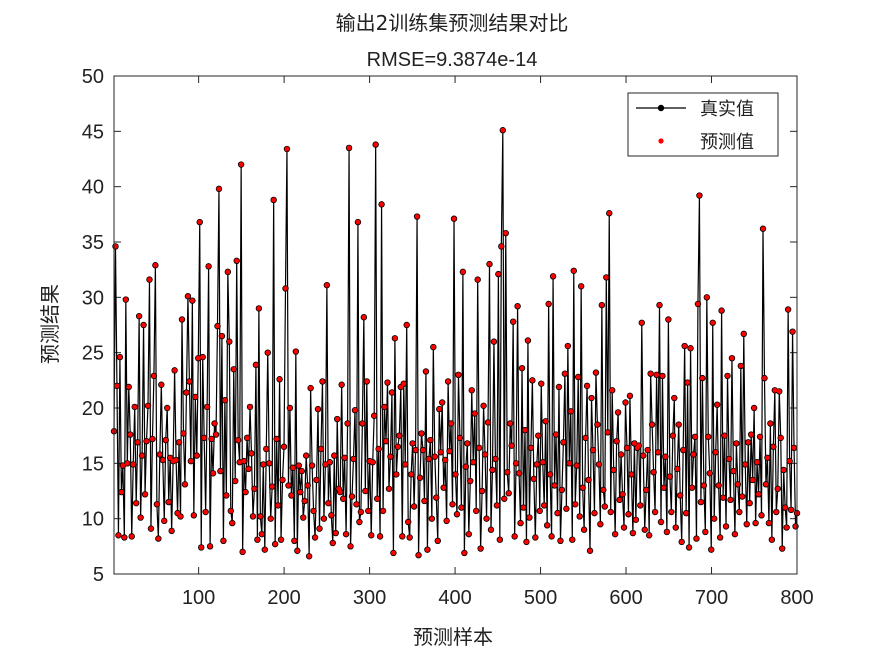 This screenshot has height=656, width=875. What do you see at coordinates (711, 598) in the screenshot?
I see `x-tick-label: 700` at bounding box center [711, 598].